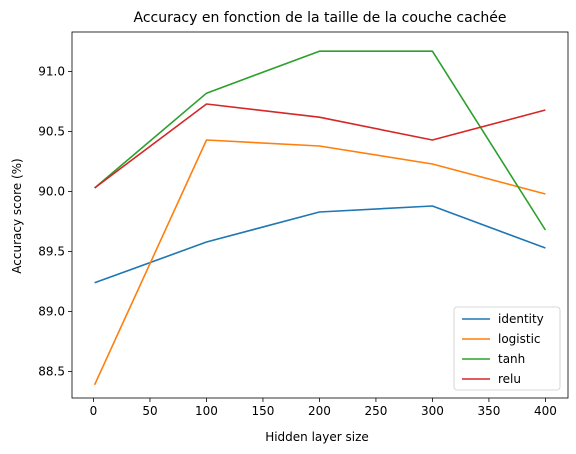  I want to click on x-tick-label: 100, so click(206, 411).